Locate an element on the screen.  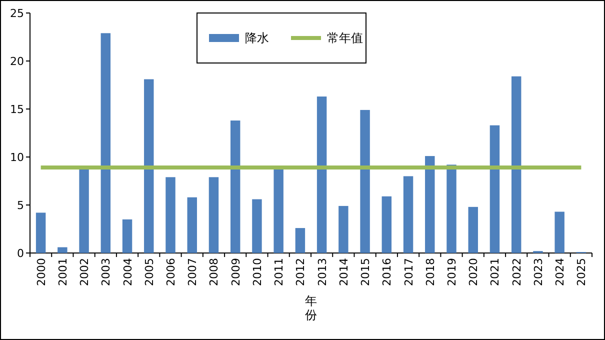
x-tick-label: 2023 is located at coordinates (538, 272).